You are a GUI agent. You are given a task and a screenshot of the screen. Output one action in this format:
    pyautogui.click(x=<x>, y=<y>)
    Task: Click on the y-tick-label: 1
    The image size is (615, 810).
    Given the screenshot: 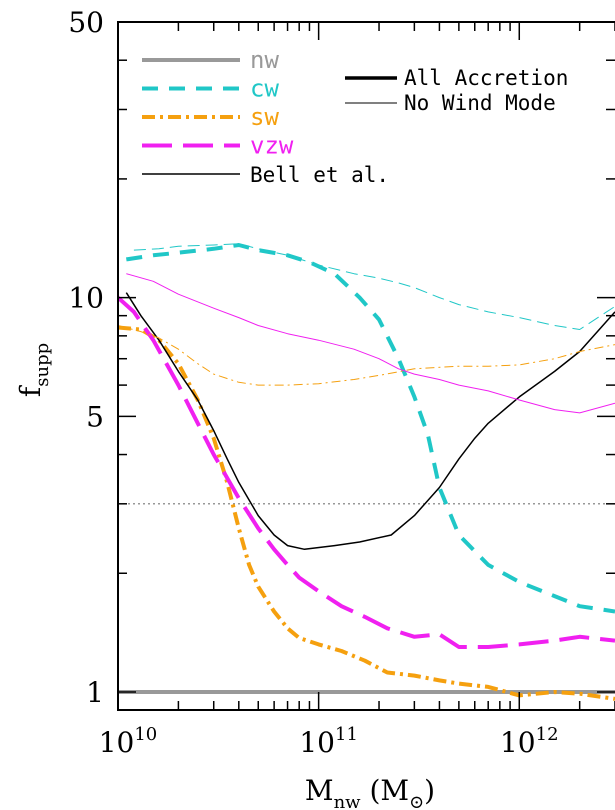 What is the action you would take?
    pyautogui.click(x=95, y=692)
    